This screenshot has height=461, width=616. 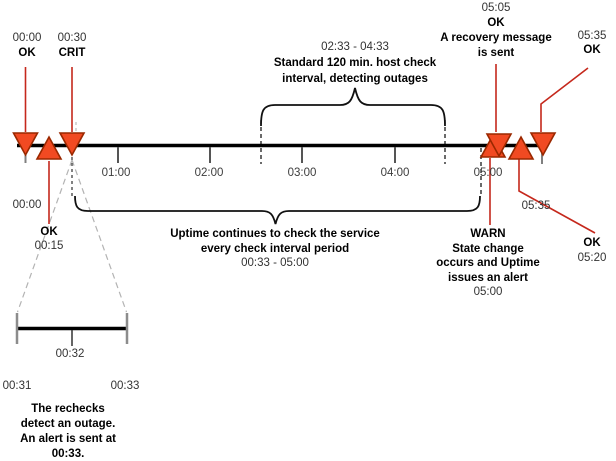 I want to click on warn-desc2: occurs and Uptime, so click(x=488, y=263).